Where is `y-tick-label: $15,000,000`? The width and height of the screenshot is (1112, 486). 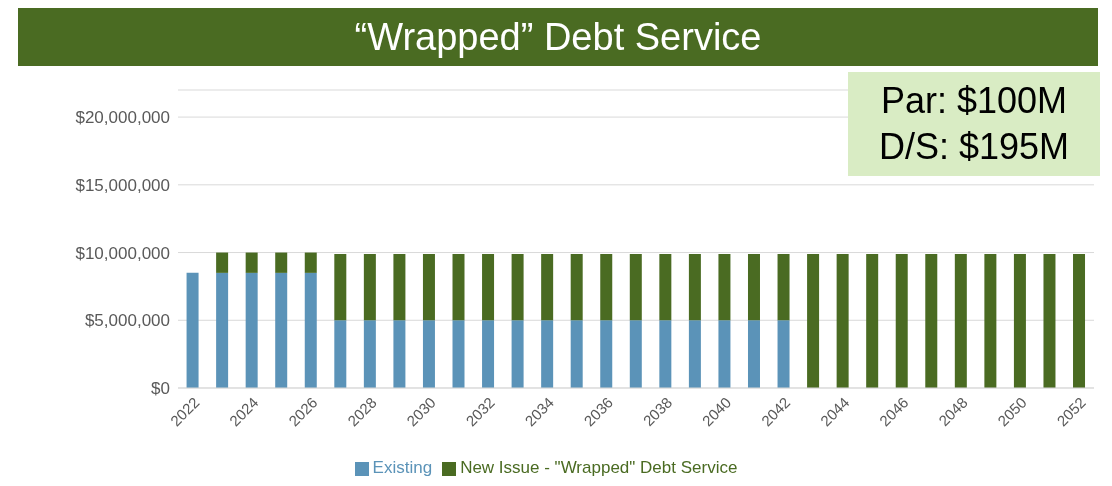
y-tick-label: $15,000,000 is located at coordinates (122, 185).